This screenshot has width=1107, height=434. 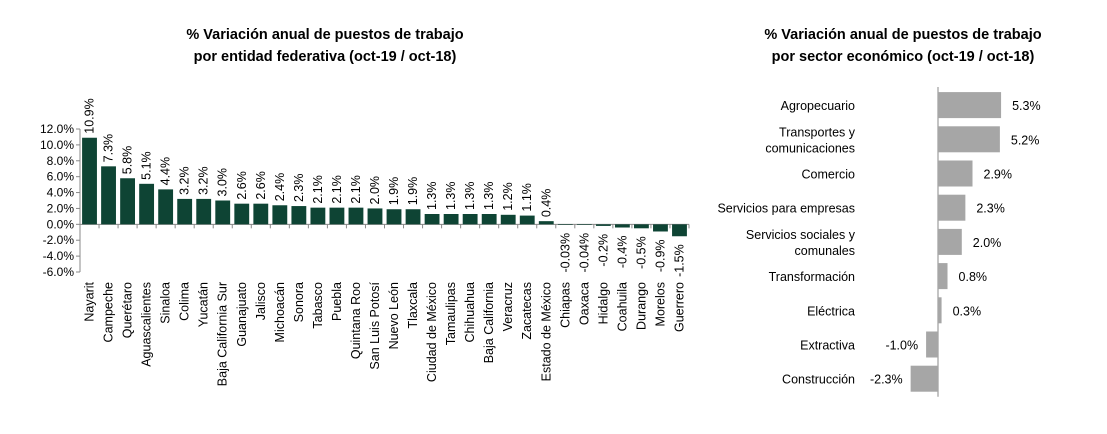 I want to click on category-label: Tamaulipas, so click(x=451, y=313).